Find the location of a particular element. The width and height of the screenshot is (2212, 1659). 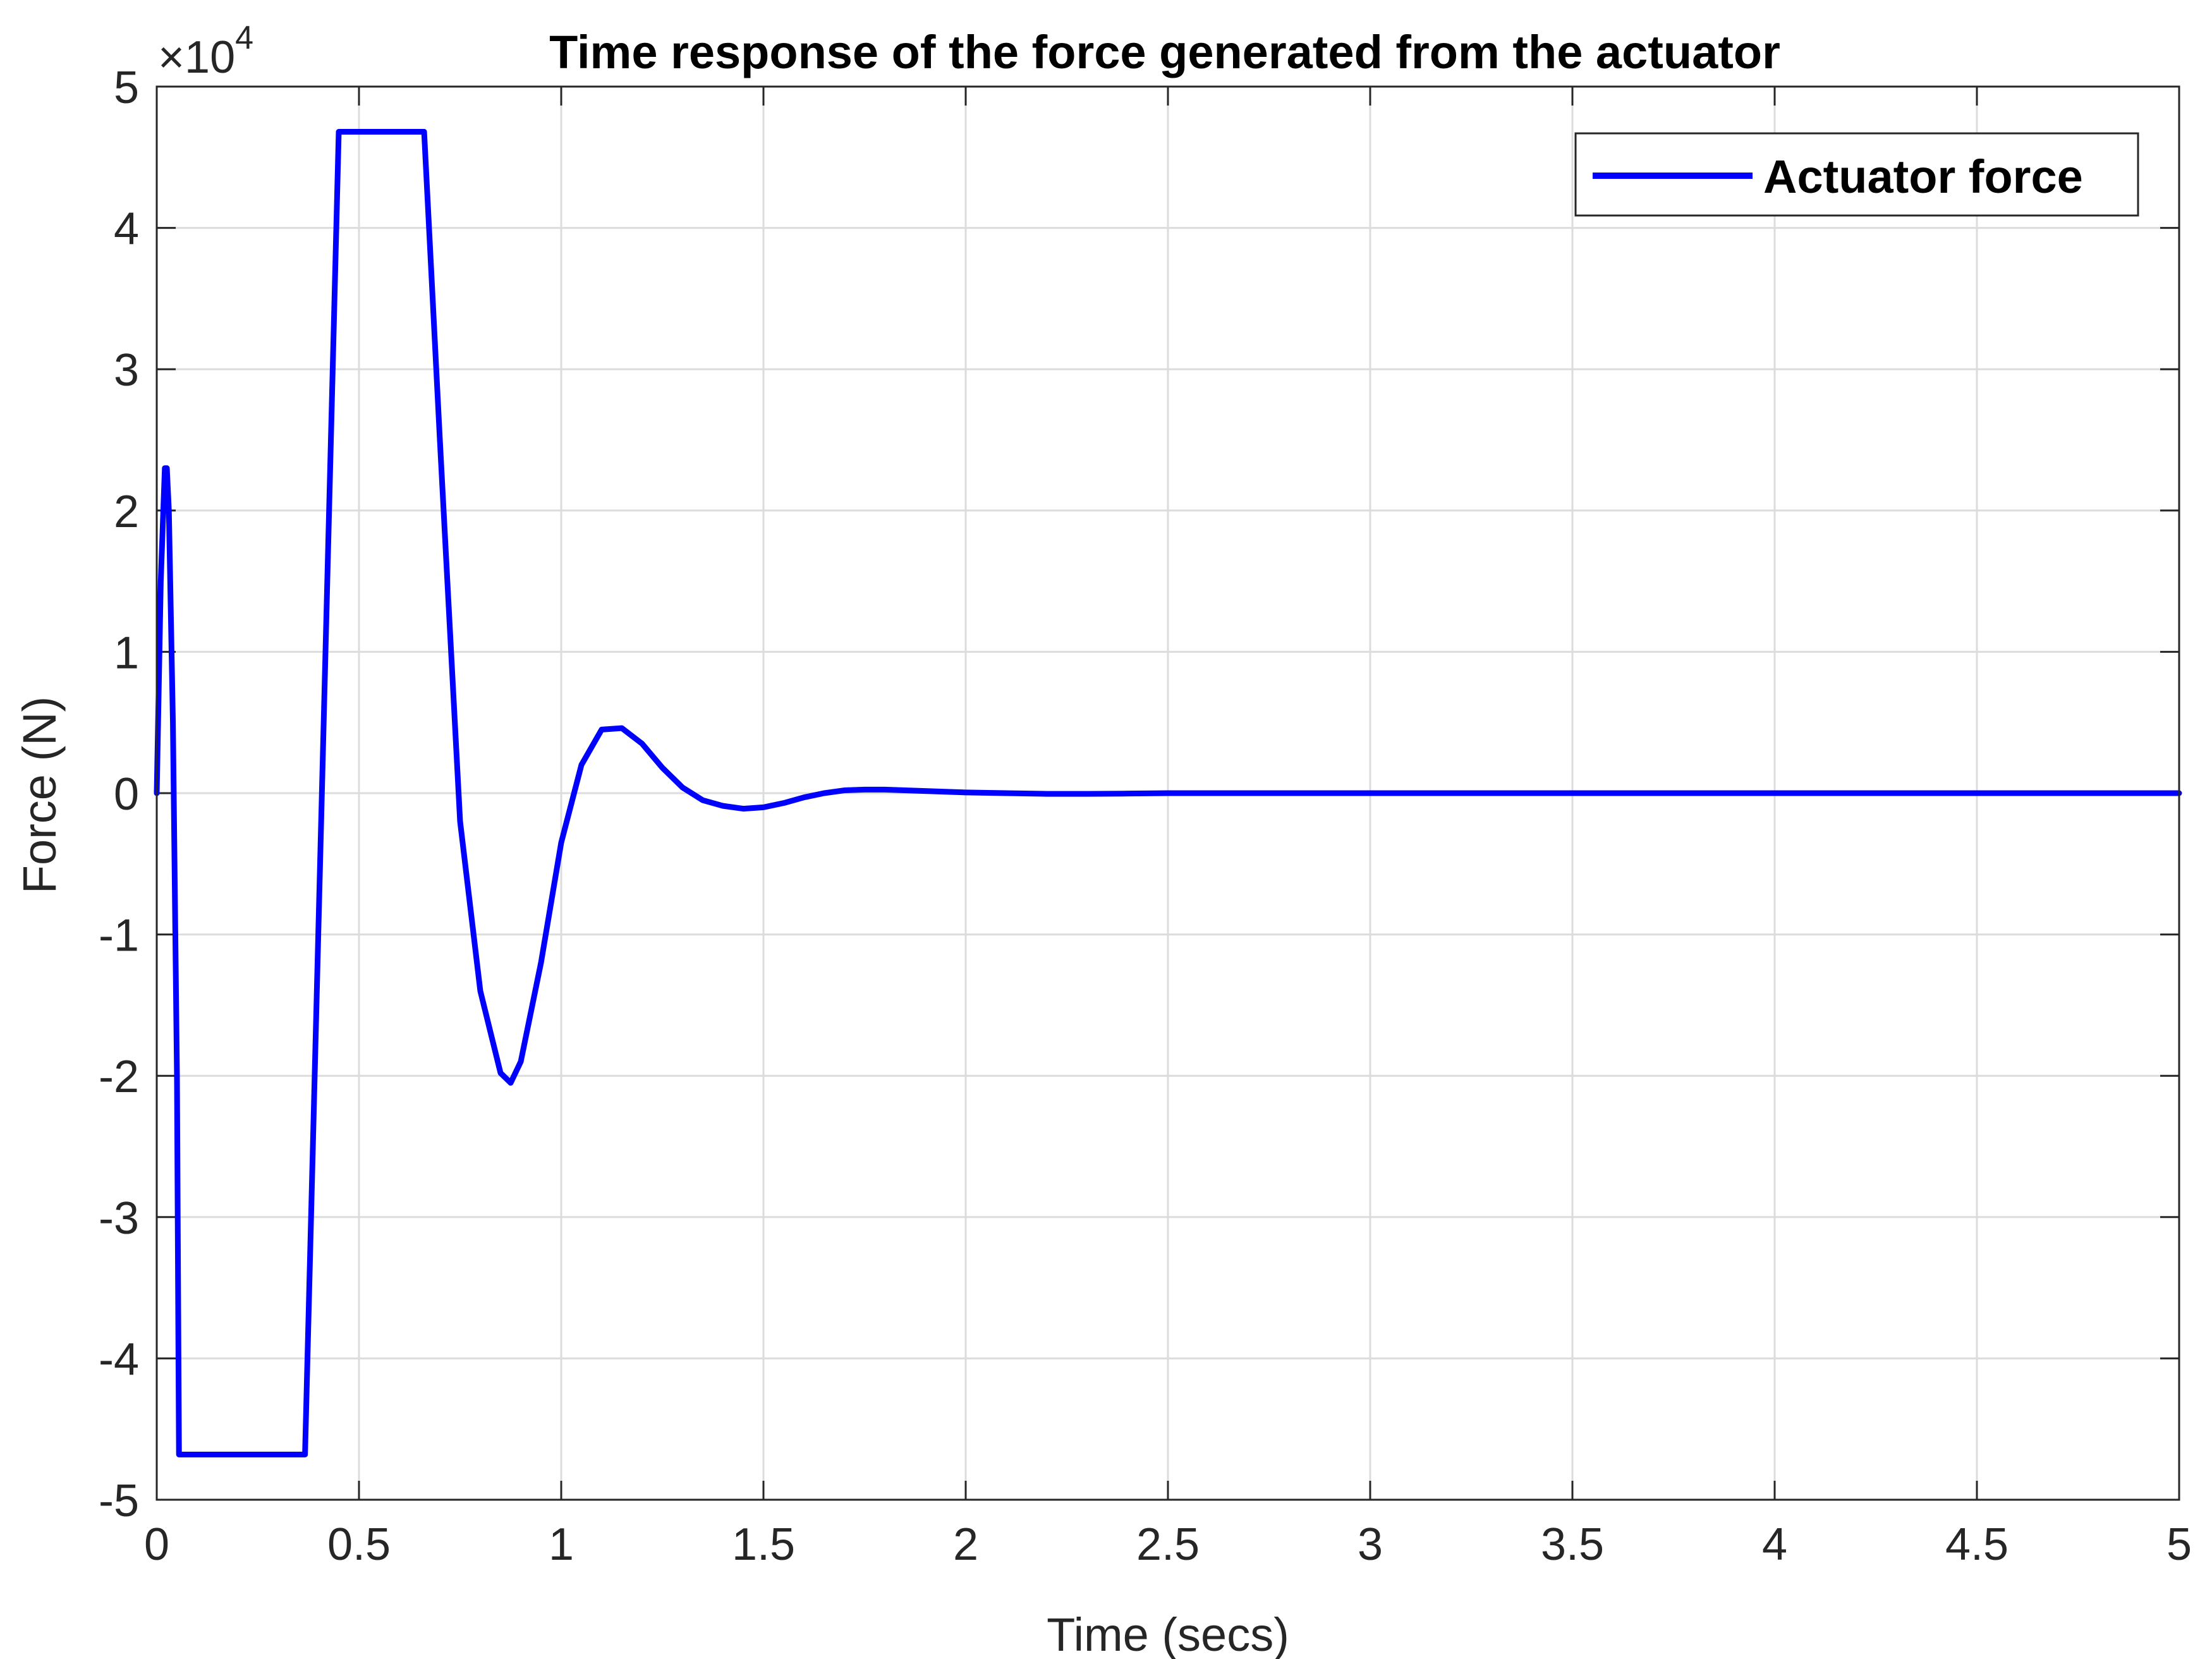

y-tick-label: 1 is located at coordinates (126, 653).